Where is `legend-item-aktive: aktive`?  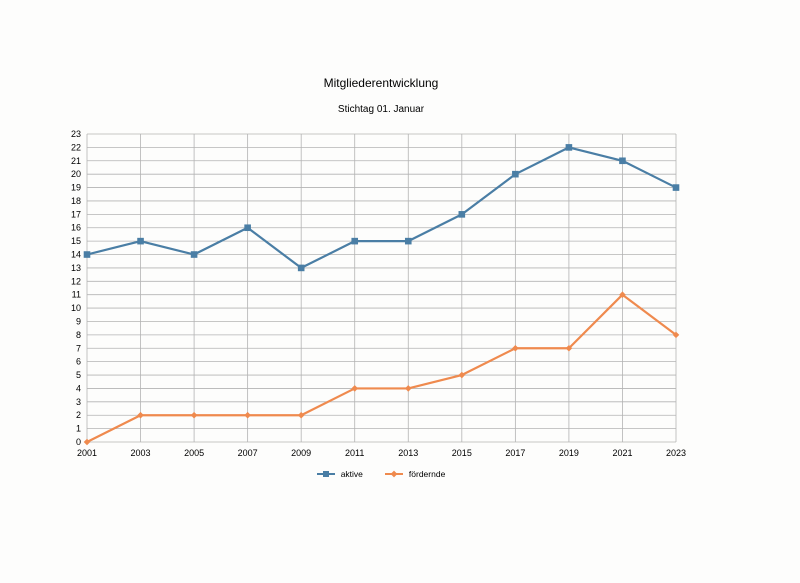 legend-item-aktive: aktive is located at coordinates (339, 474).